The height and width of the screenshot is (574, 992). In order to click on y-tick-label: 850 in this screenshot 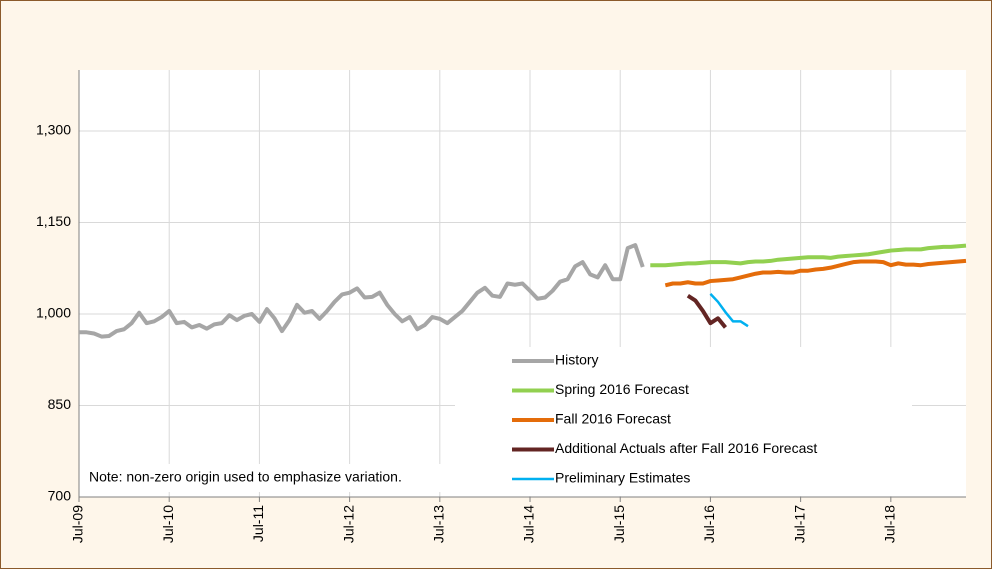, I will do `click(60, 404)`.